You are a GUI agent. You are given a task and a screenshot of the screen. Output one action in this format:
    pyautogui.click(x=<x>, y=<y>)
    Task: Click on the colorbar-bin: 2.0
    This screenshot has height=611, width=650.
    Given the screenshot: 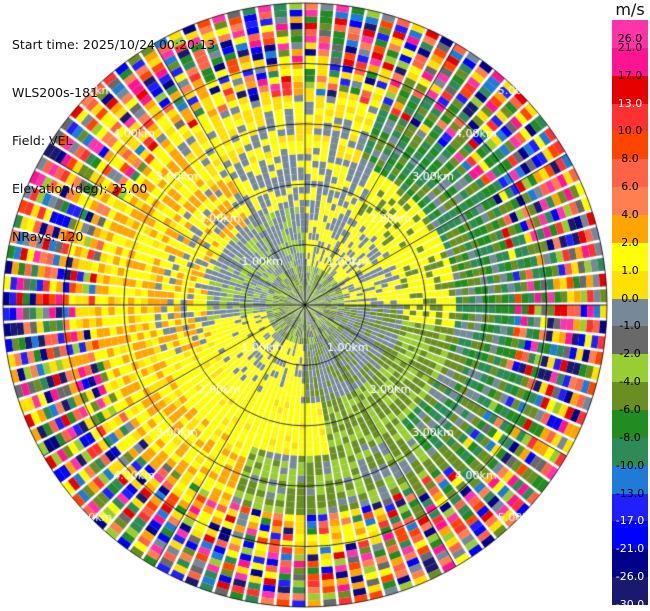 What is the action you would take?
    pyautogui.click(x=630, y=231)
    